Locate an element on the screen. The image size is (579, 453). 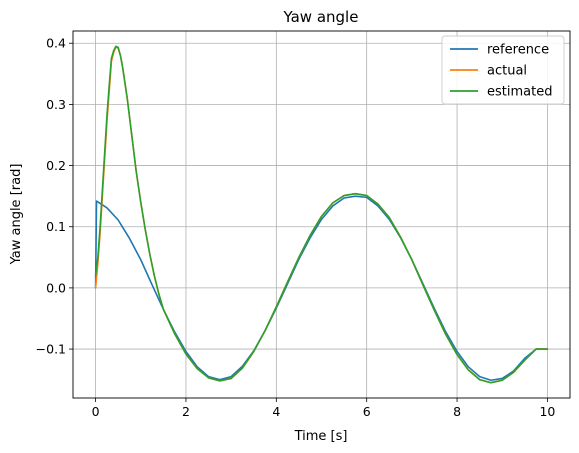
x-axis-label: Time [s] is located at coordinates (321, 436).